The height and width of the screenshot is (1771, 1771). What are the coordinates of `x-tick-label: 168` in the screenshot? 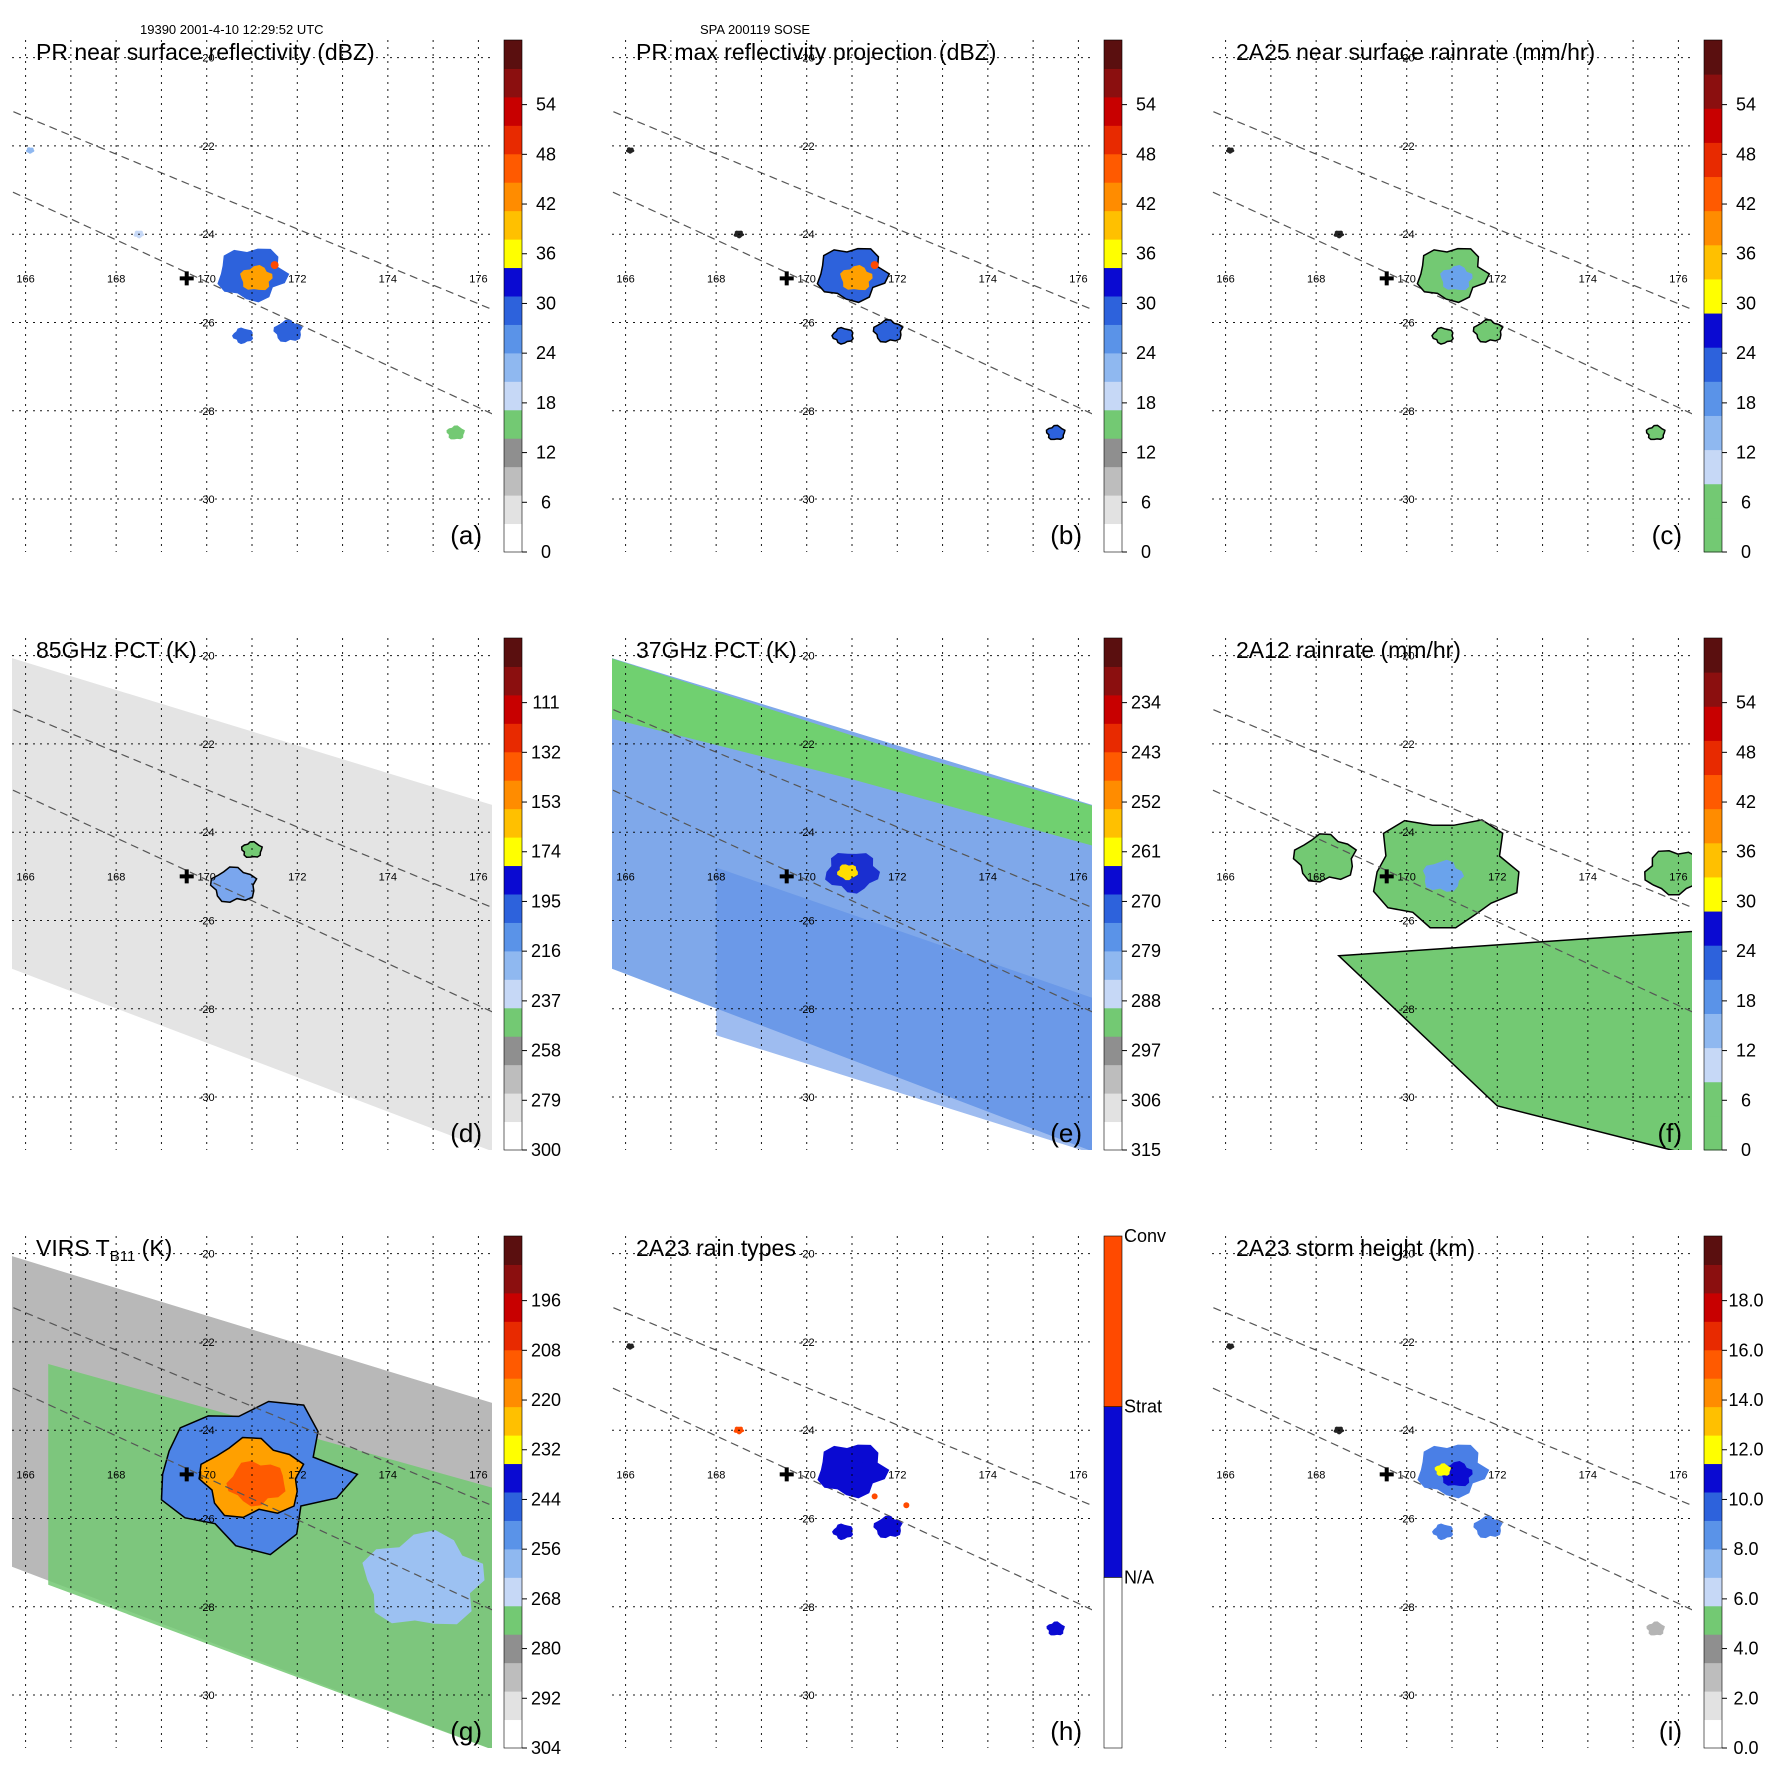 It's located at (1316, 279).